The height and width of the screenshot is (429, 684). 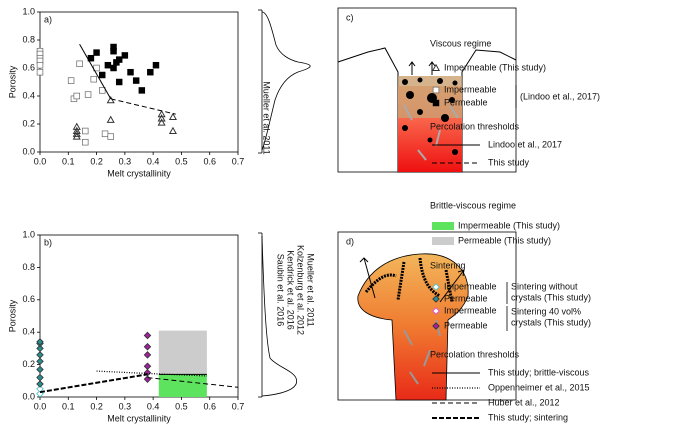 I want to click on plot-frame, so click(x=139, y=82).